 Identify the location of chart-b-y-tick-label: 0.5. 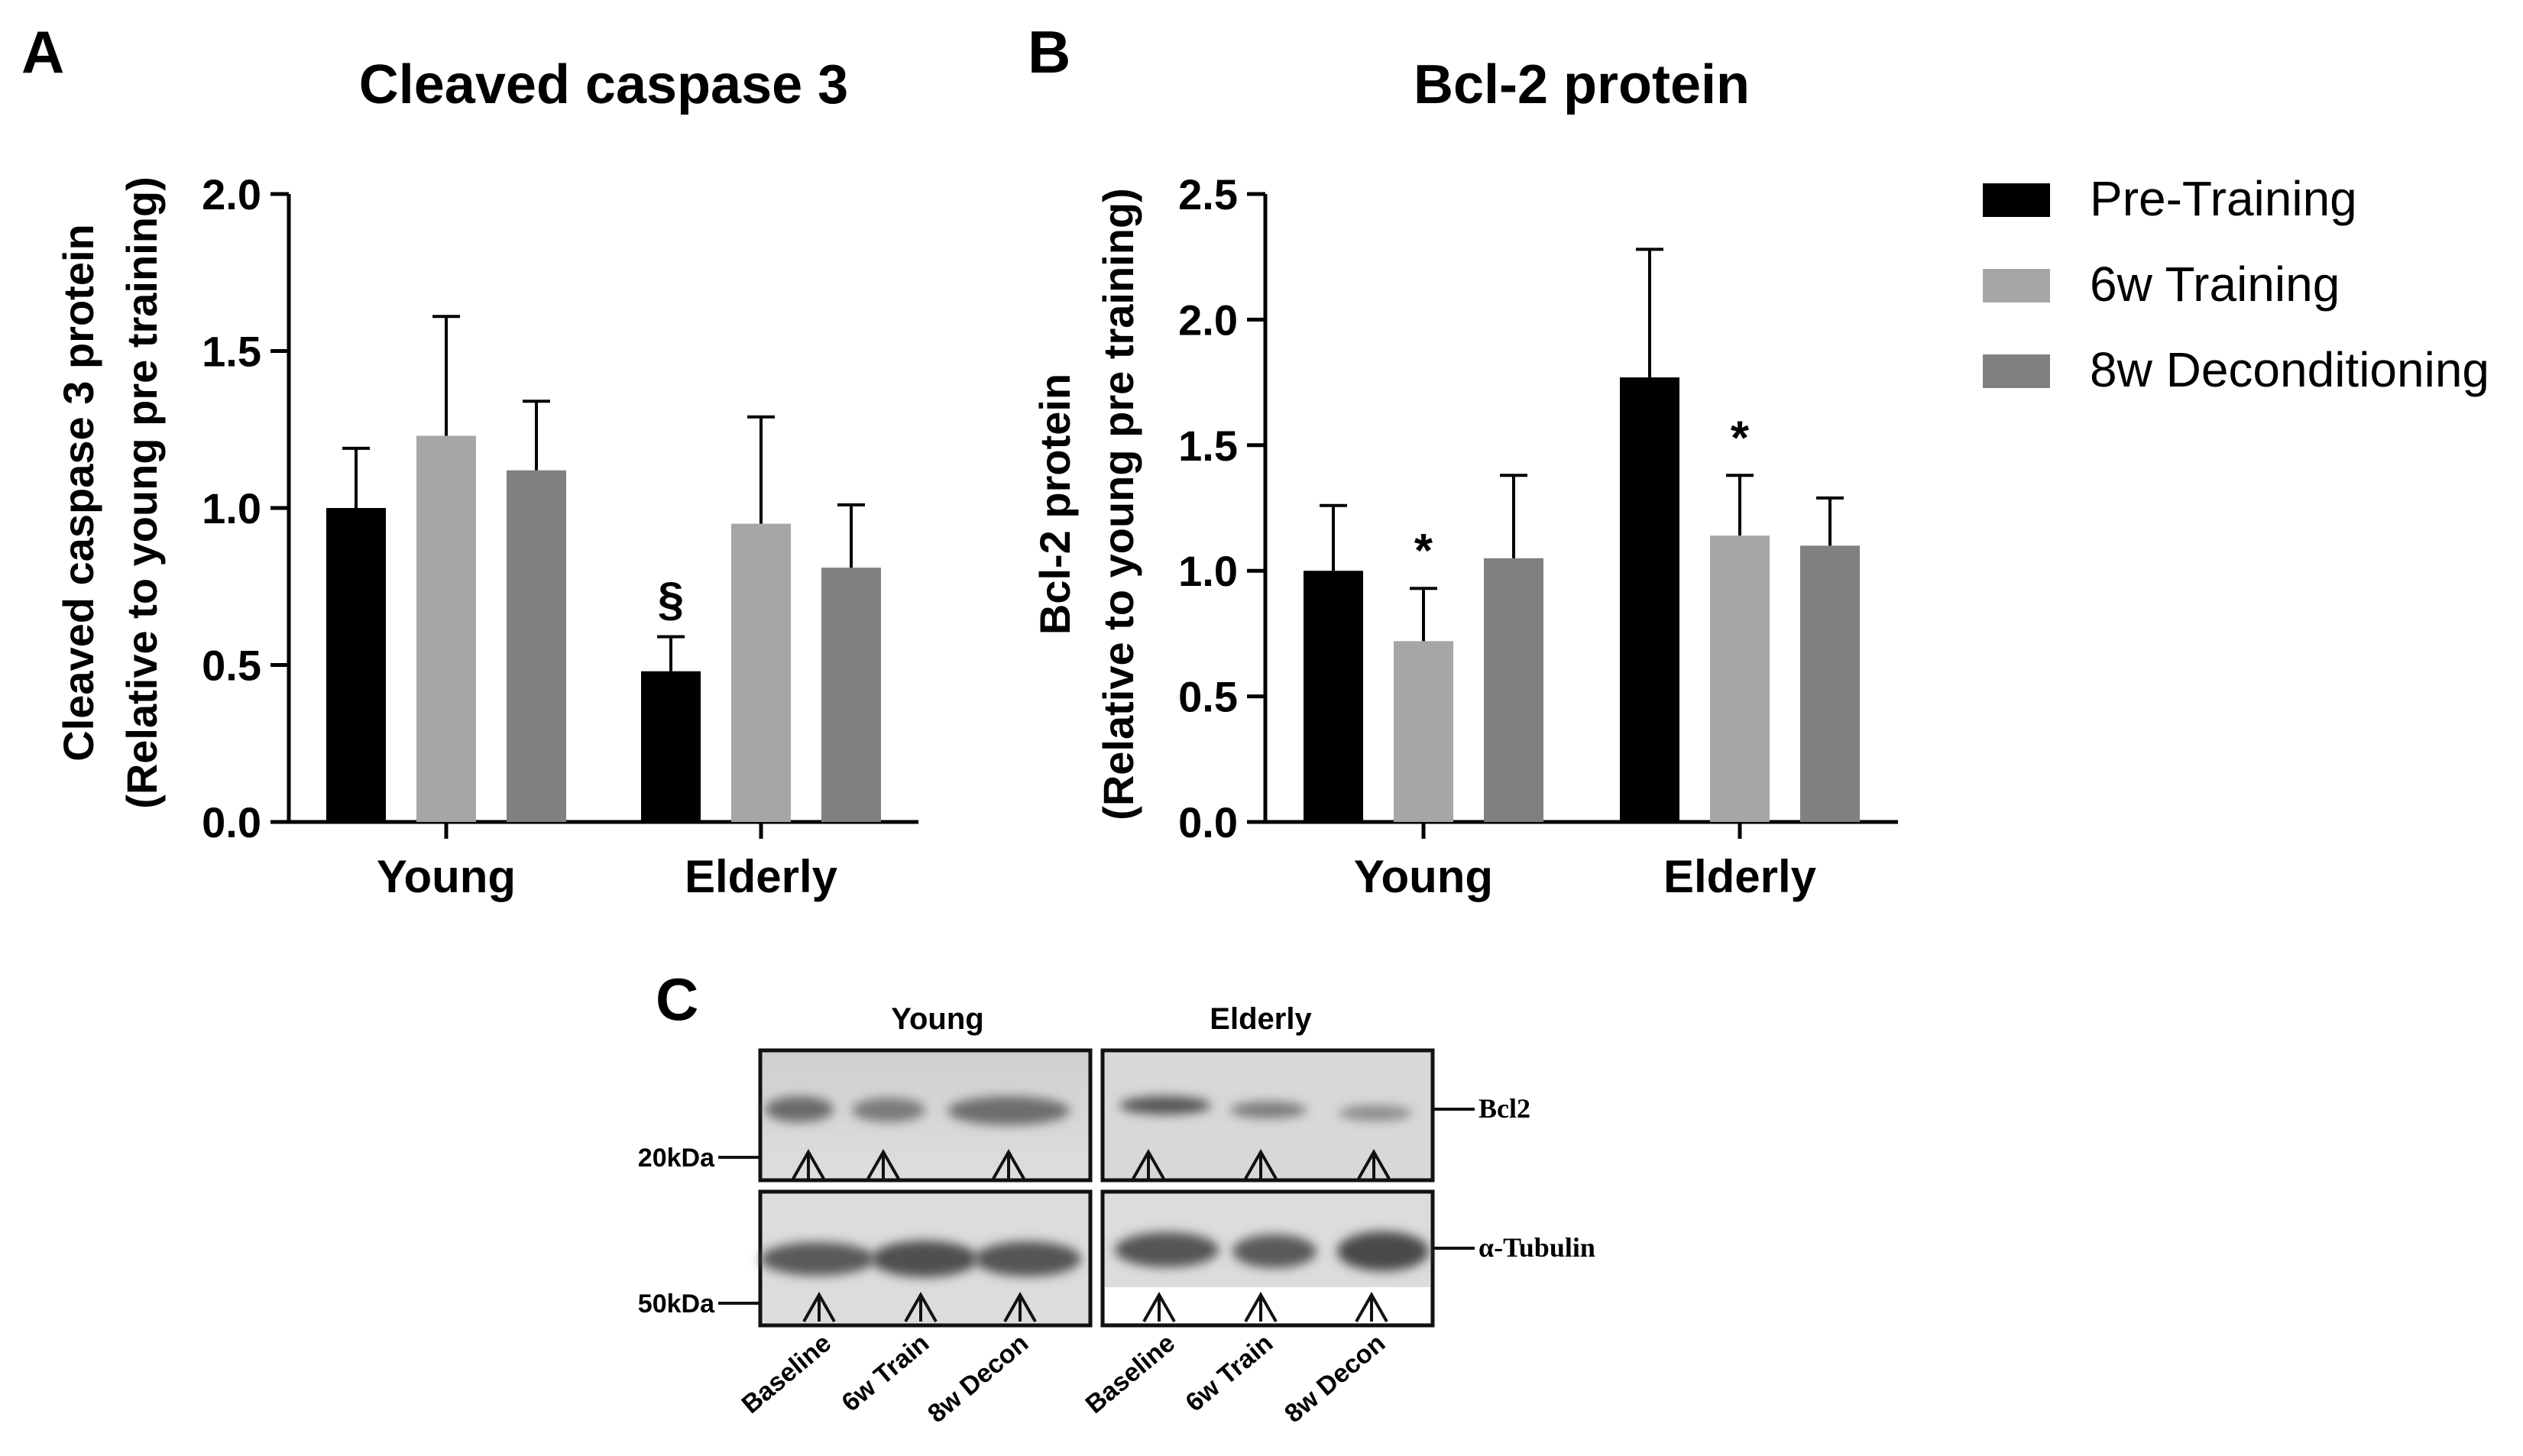
(1208, 697).